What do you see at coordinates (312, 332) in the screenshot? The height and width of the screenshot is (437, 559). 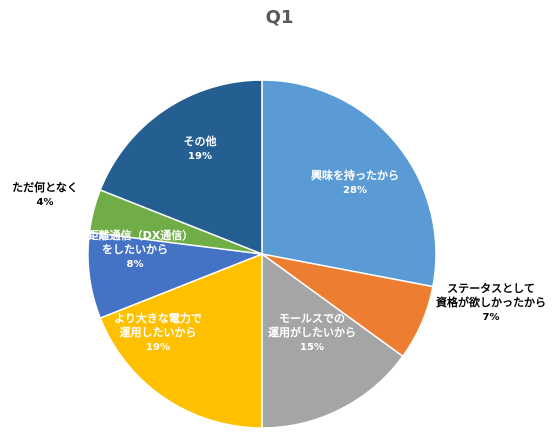 I see `pie-label-2: モールスでの運用がしたいから 15%` at bounding box center [312, 332].